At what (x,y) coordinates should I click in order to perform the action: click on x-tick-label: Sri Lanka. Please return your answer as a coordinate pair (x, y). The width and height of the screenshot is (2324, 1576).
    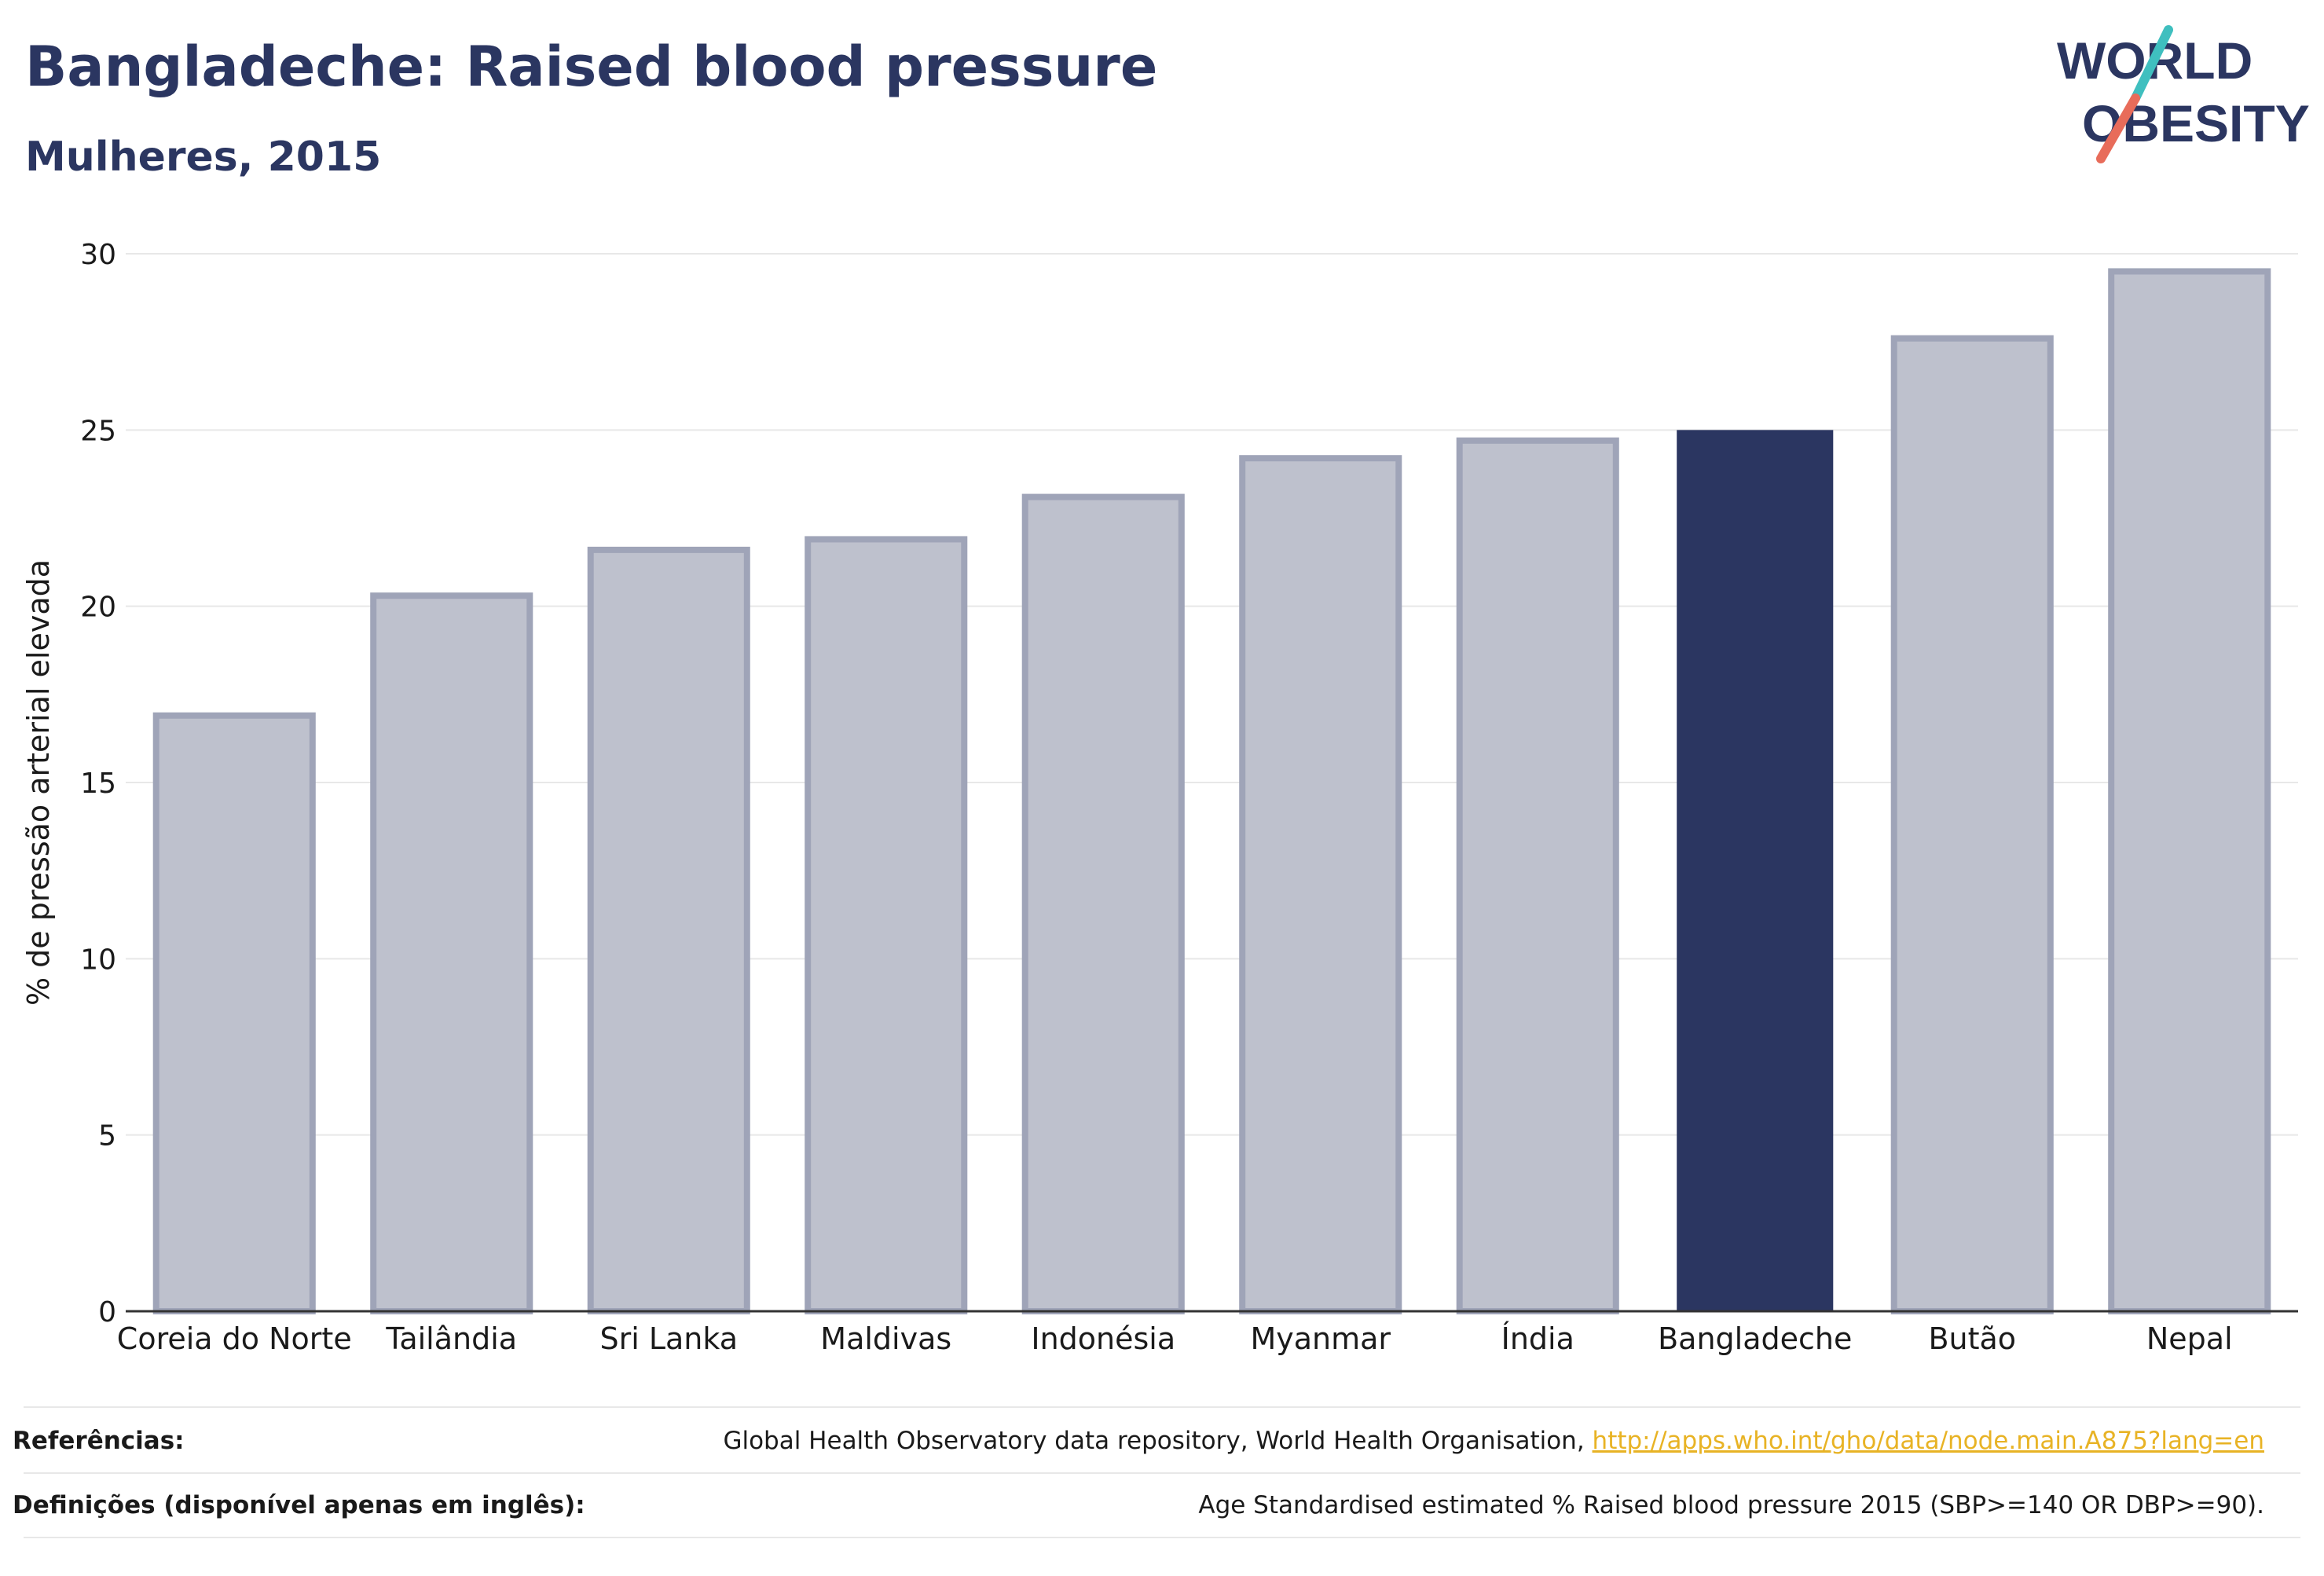
    Looking at the image, I should click on (668, 1338).